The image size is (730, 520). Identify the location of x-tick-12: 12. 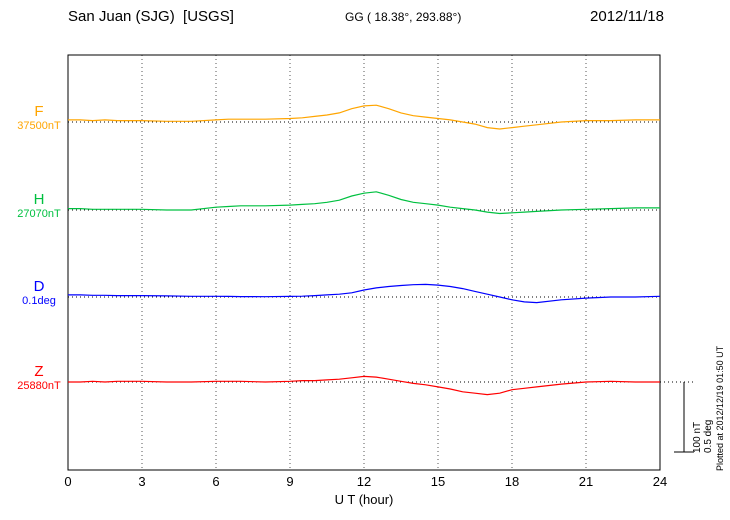
(364, 481).